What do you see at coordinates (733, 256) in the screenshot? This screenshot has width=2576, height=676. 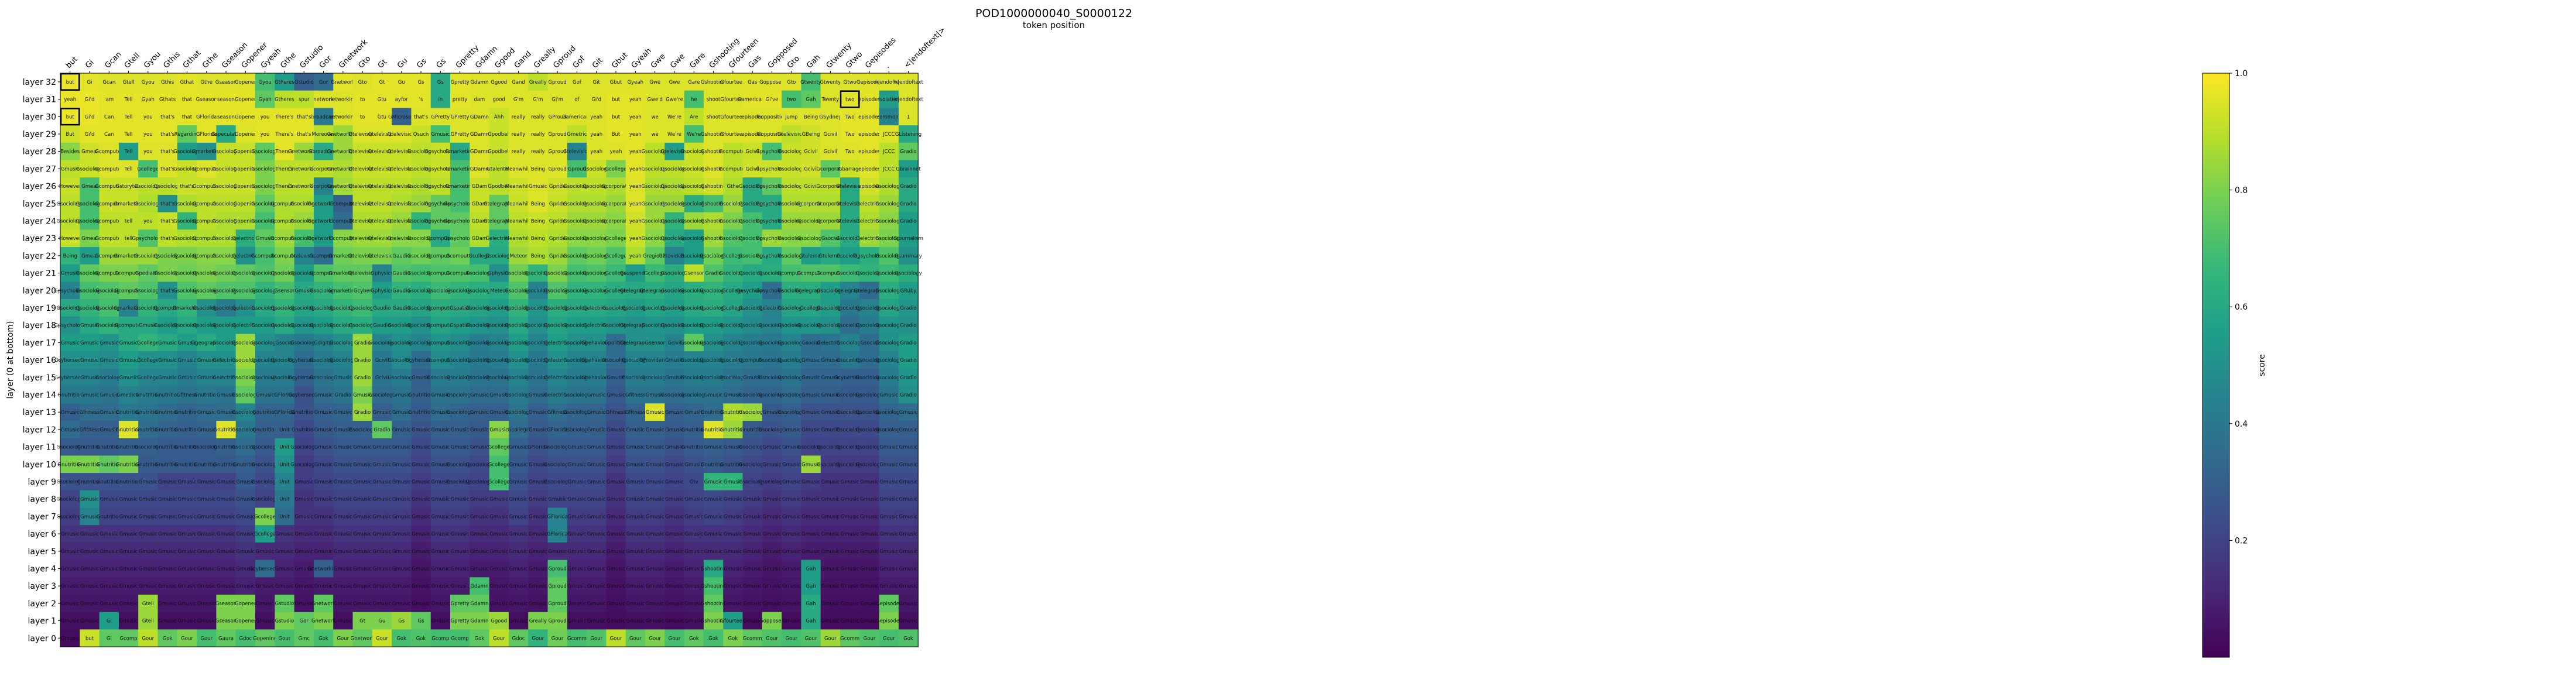 I see `cell-label: Gcollege` at bounding box center [733, 256].